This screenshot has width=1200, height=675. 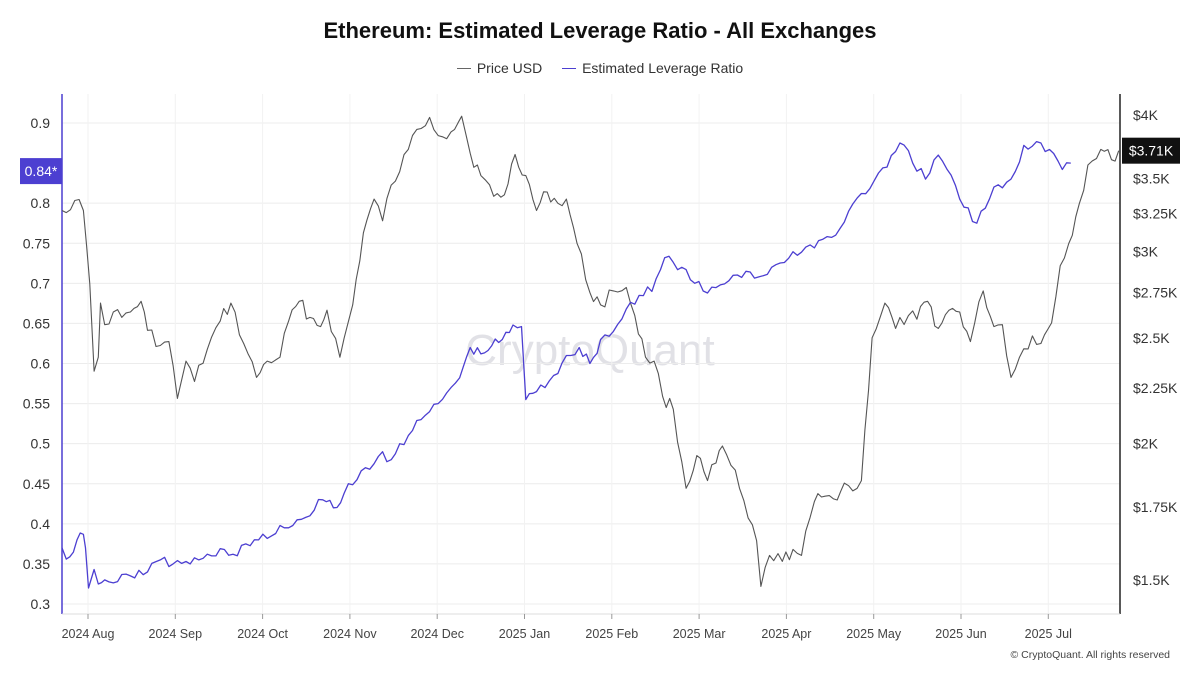 I want to click on right-tick-label: $2.5K, so click(x=1151, y=338).